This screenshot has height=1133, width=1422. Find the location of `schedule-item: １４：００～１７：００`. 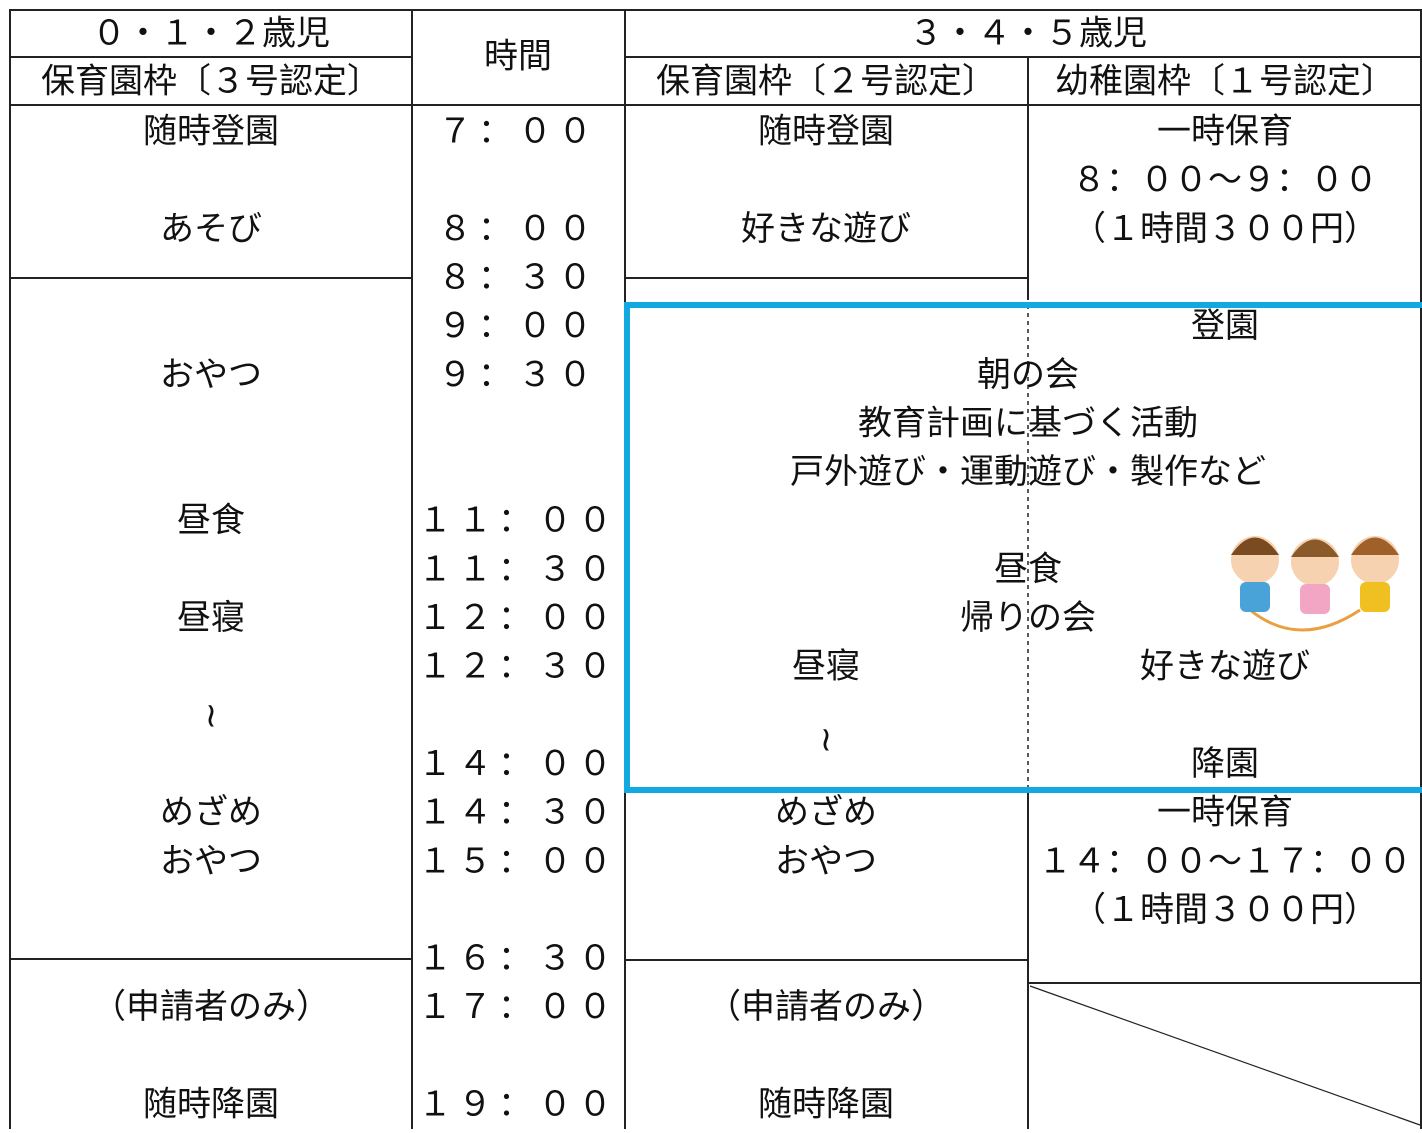

schedule-item: １４：００～１７：００ is located at coordinates (1225, 861).